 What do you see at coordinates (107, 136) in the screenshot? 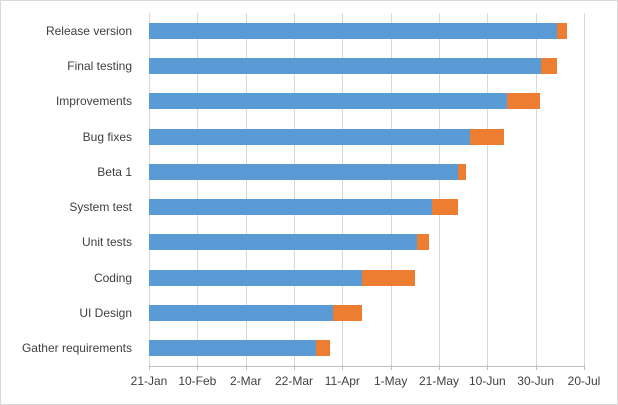
I see `category-label: Bug fixes` at bounding box center [107, 136].